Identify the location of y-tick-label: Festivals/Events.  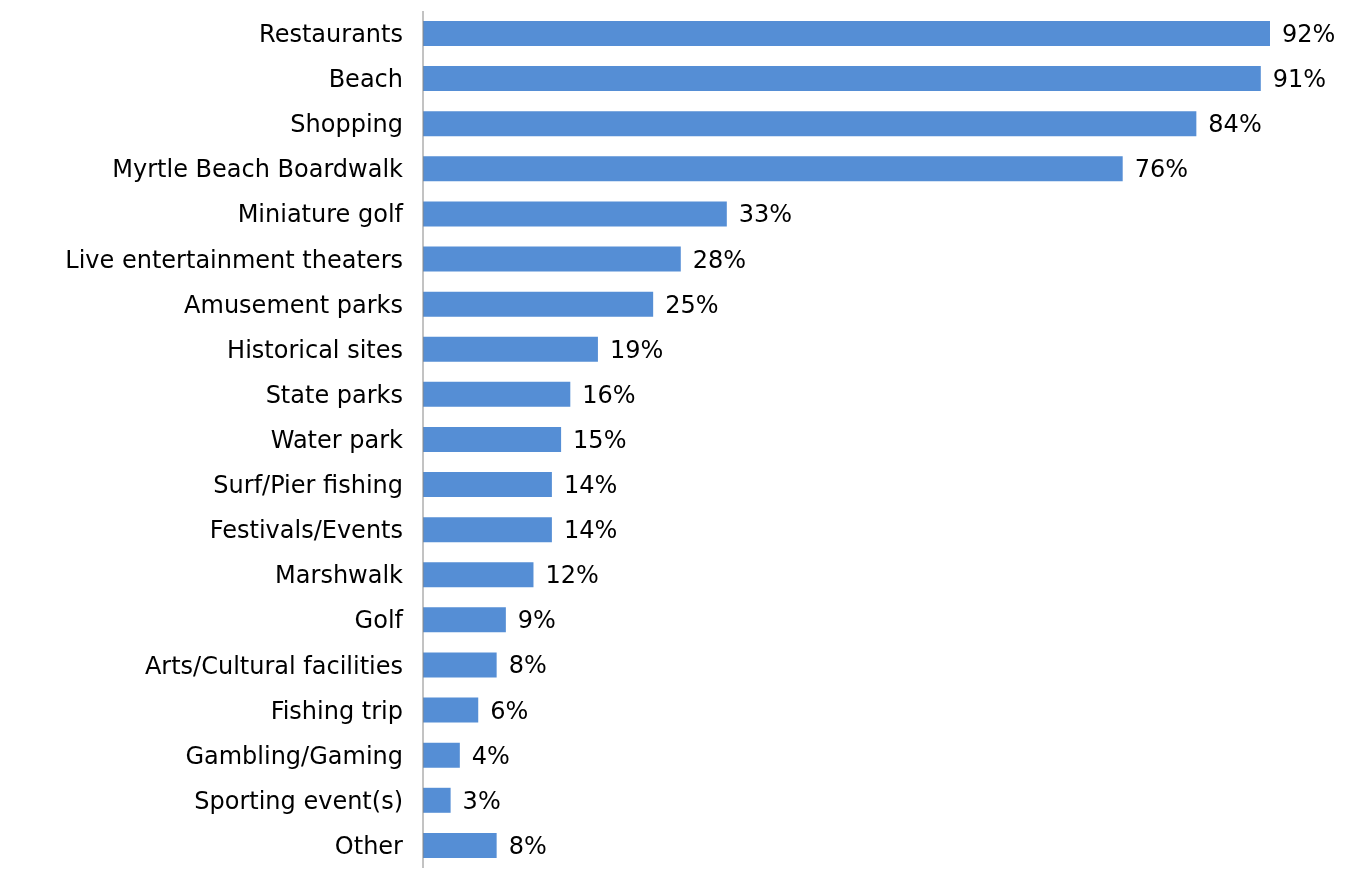
(306, 530).